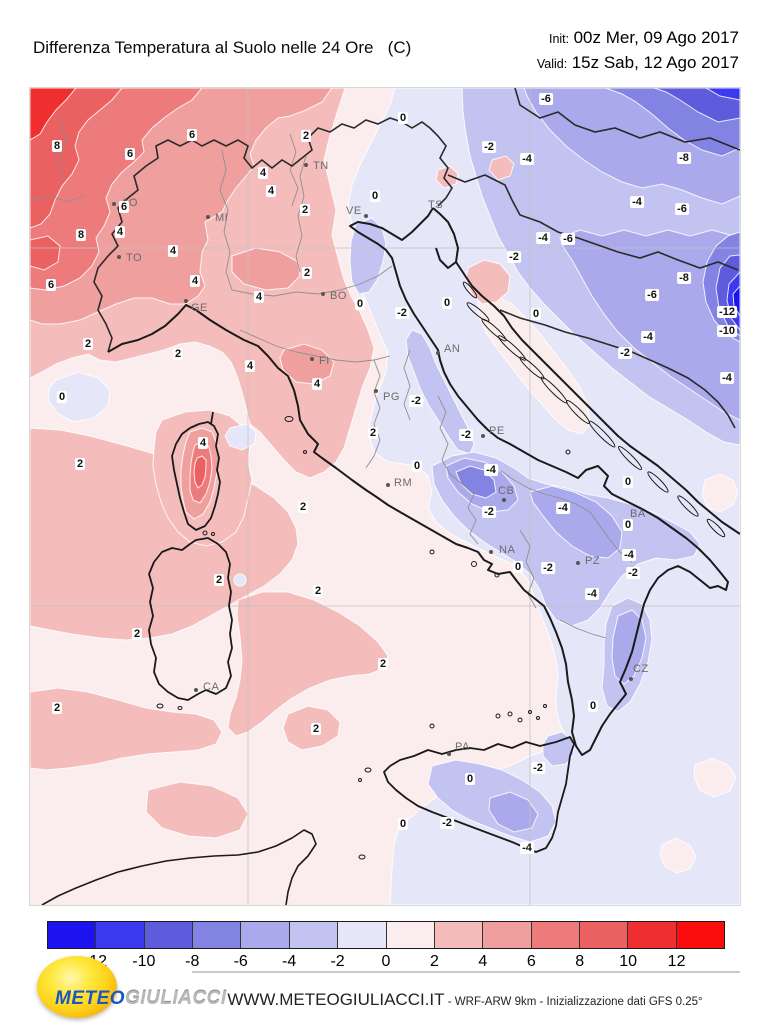 This screenshot has width=769, height=1024. I want to click on colorbar-tick: 10, so click(628, 961).